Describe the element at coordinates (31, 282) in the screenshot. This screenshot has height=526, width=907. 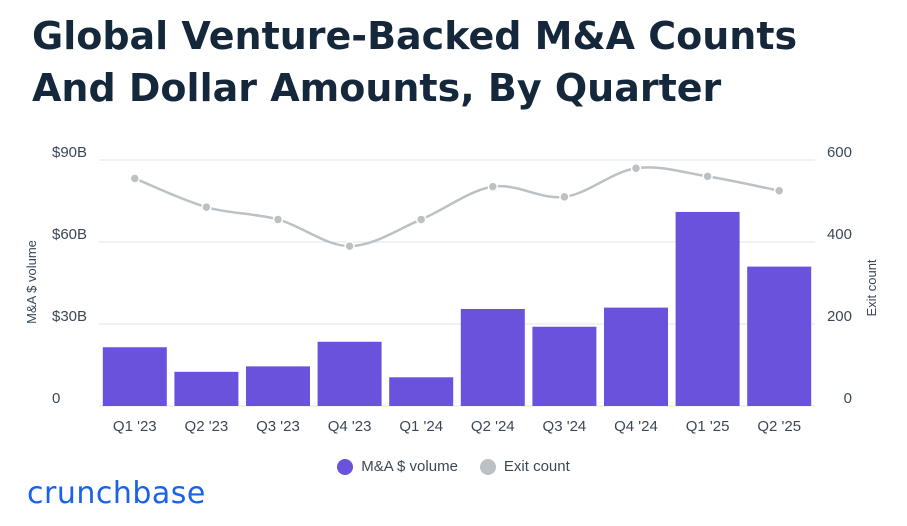
I see `y-axis-label: M&A $ volume` at that location.